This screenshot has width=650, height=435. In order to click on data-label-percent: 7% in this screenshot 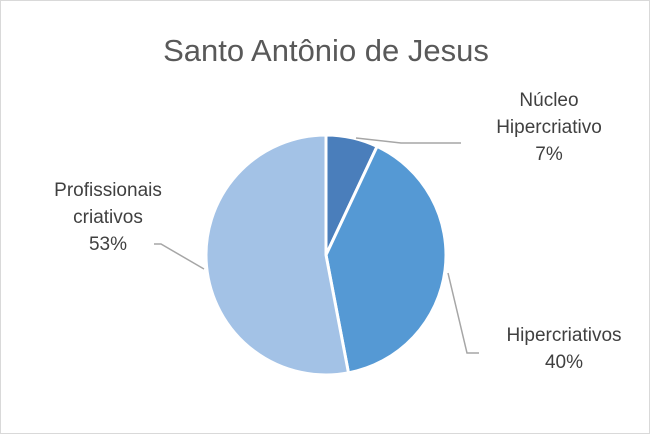, I will do `click(549, 154)`.